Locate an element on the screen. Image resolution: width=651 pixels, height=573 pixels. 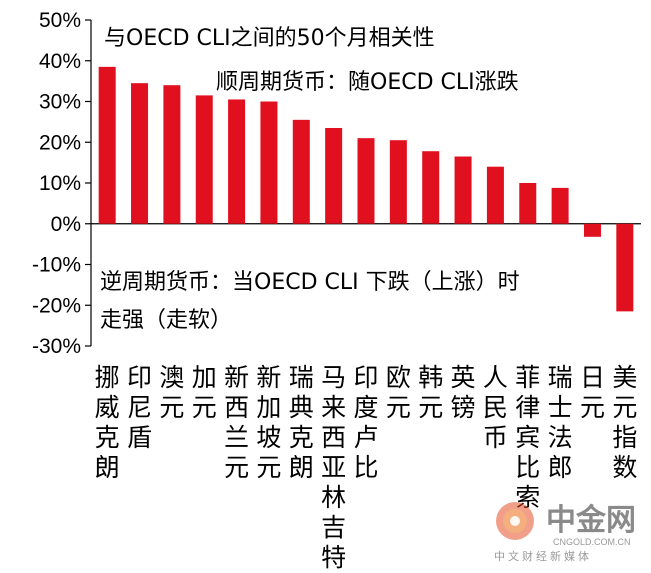
y-tick-label: 0% is located at coordinates (66, 224).